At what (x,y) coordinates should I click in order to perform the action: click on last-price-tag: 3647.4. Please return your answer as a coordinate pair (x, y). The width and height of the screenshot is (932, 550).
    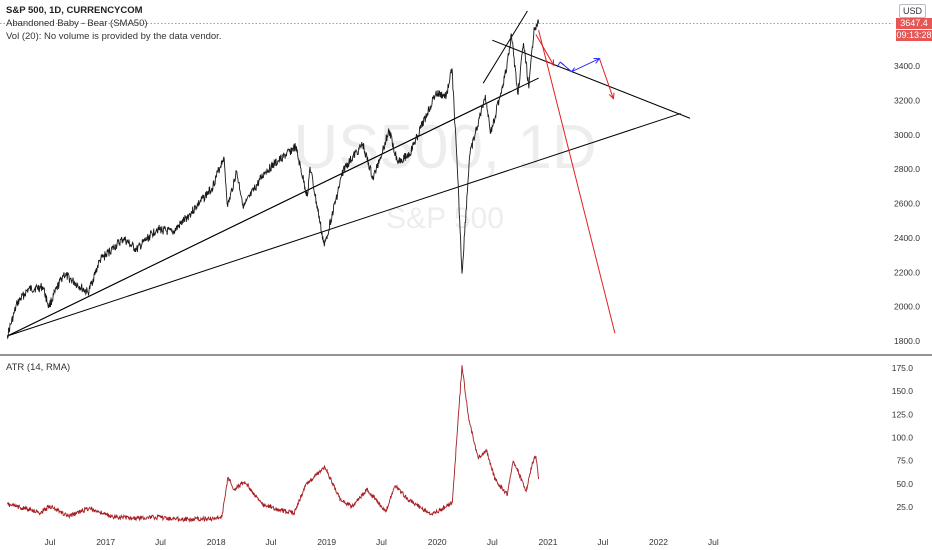
    Looking at the image, I should click on (914, 23).